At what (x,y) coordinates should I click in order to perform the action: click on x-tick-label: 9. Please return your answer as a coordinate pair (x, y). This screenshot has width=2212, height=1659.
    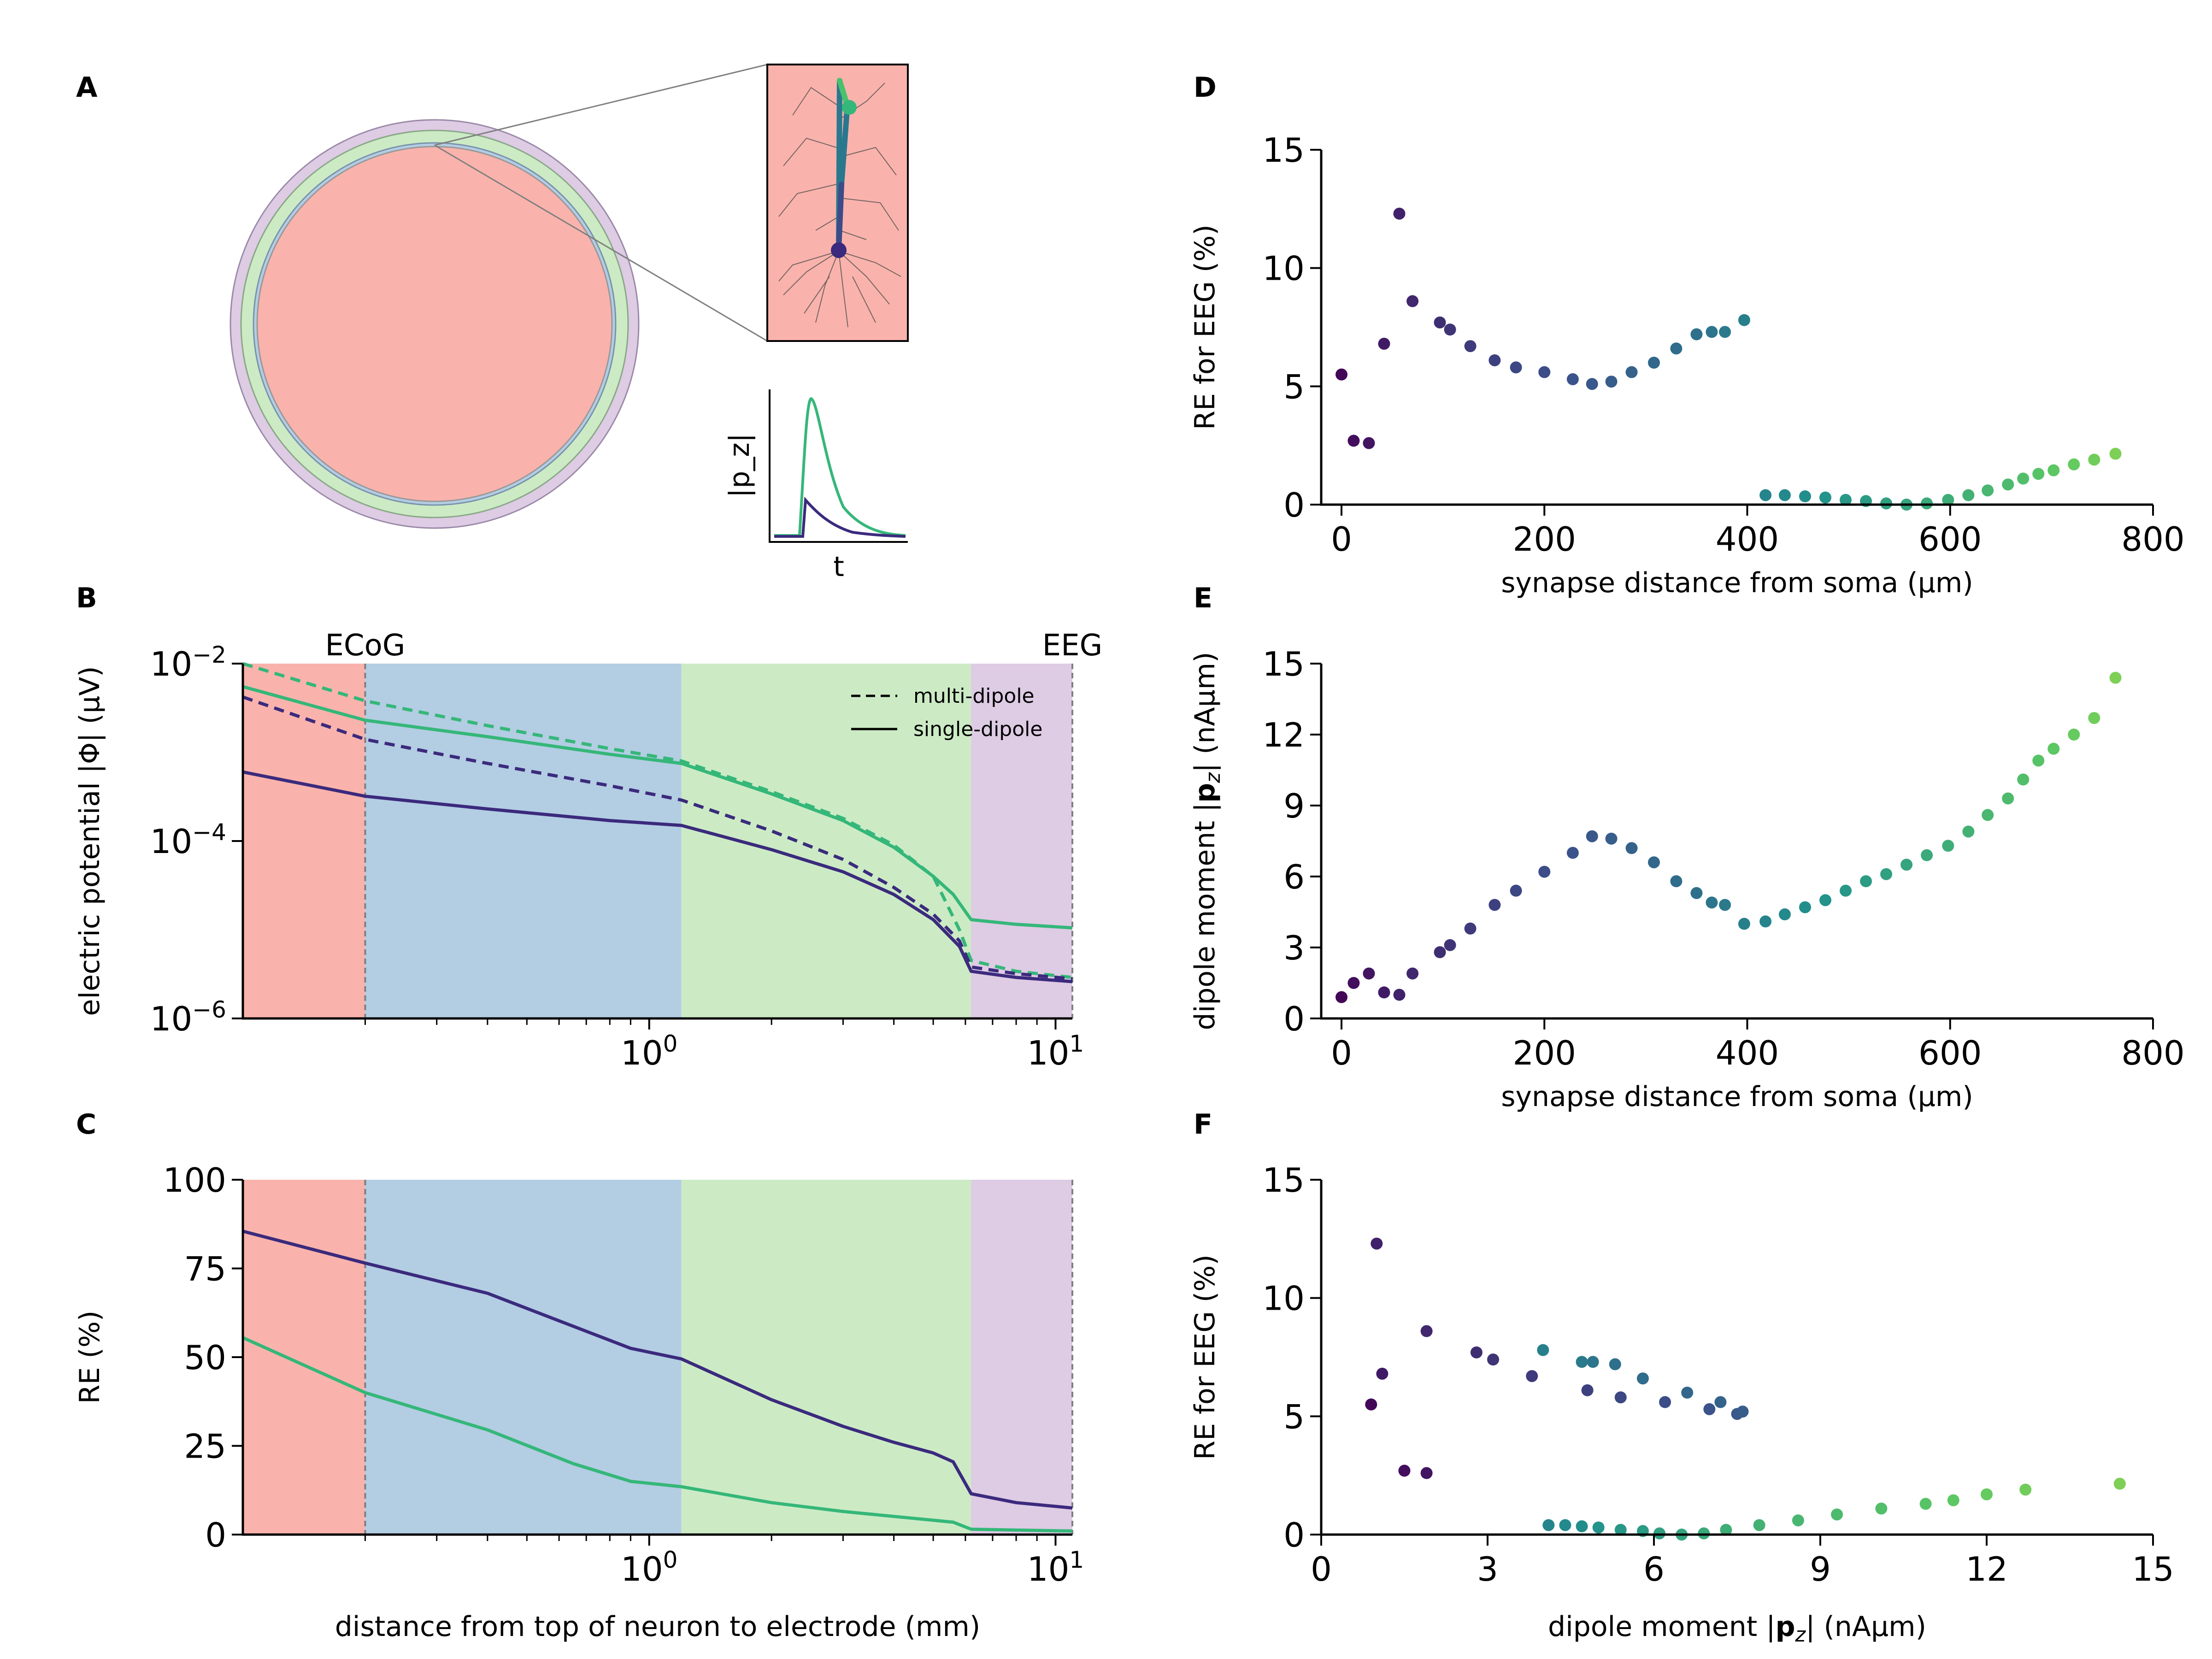
    Looking at the image, I should click on (1820, 1569).